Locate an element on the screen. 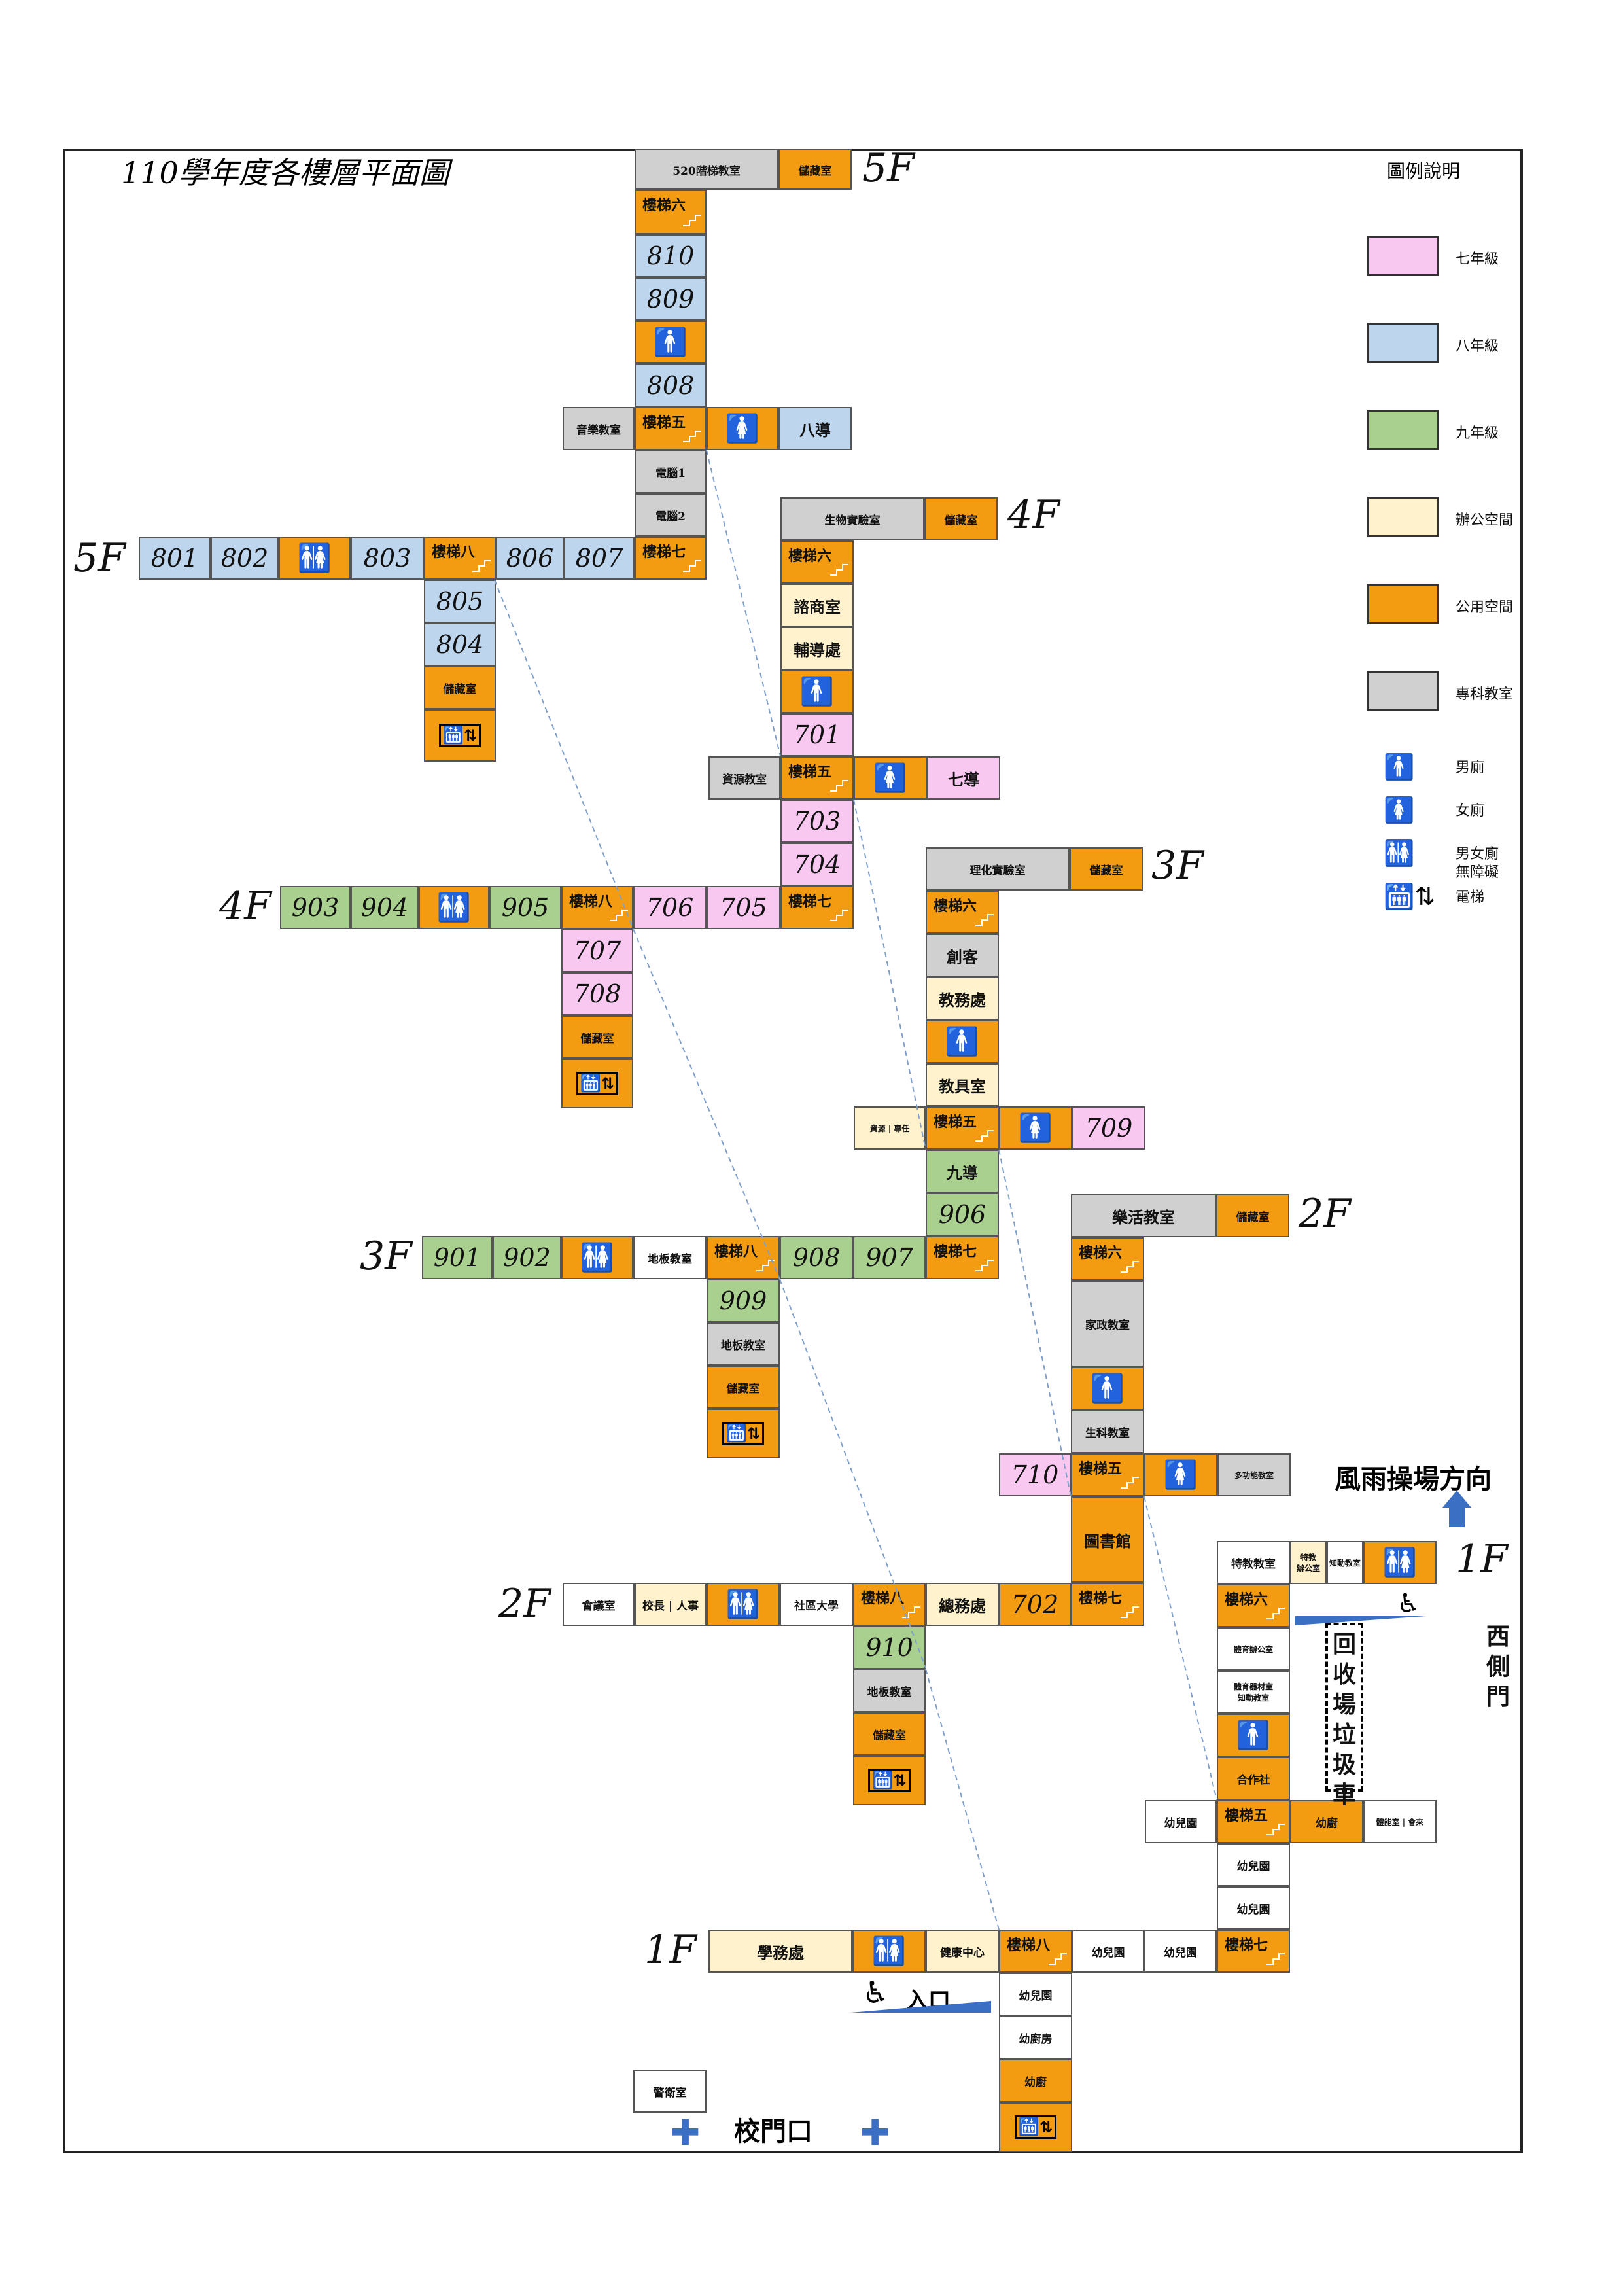 Image resolution: width=1623 pixels, height=2296 pixels. room-r520: 520階梯教室 is located at coordinates (707, 169).